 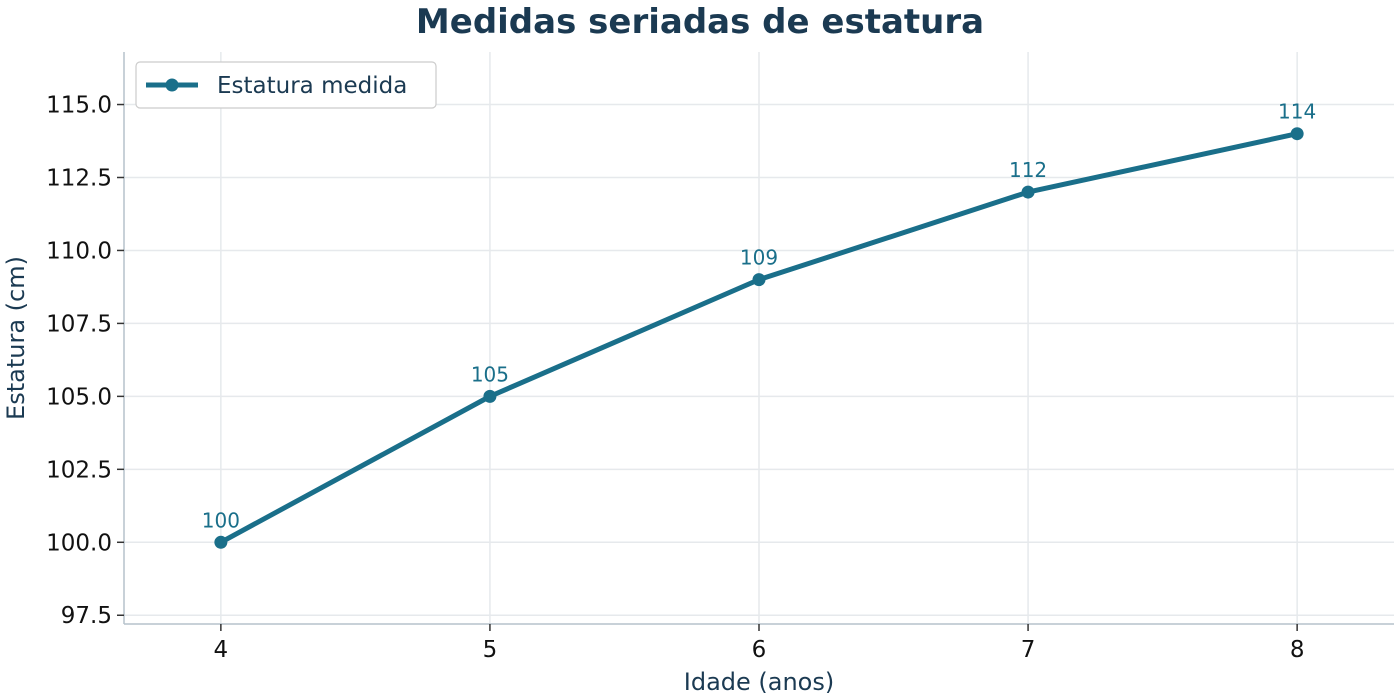 I want to click on x-tick-label: 8, so click(x=1297, y=650).